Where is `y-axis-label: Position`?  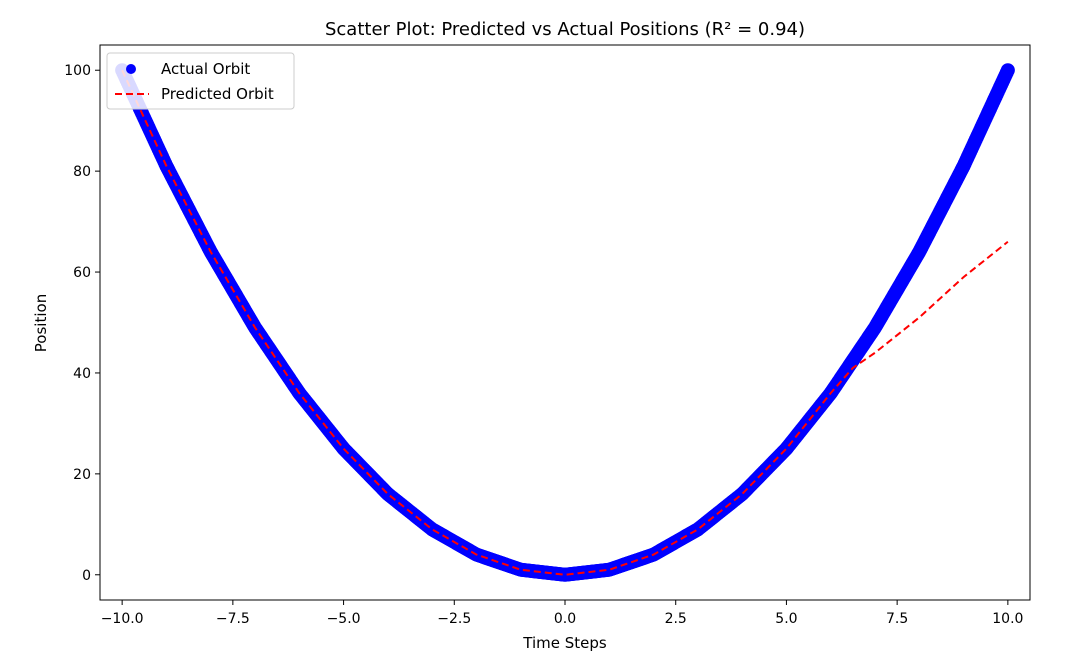 y-axis-label: Position is located at coordinates (41, 323).